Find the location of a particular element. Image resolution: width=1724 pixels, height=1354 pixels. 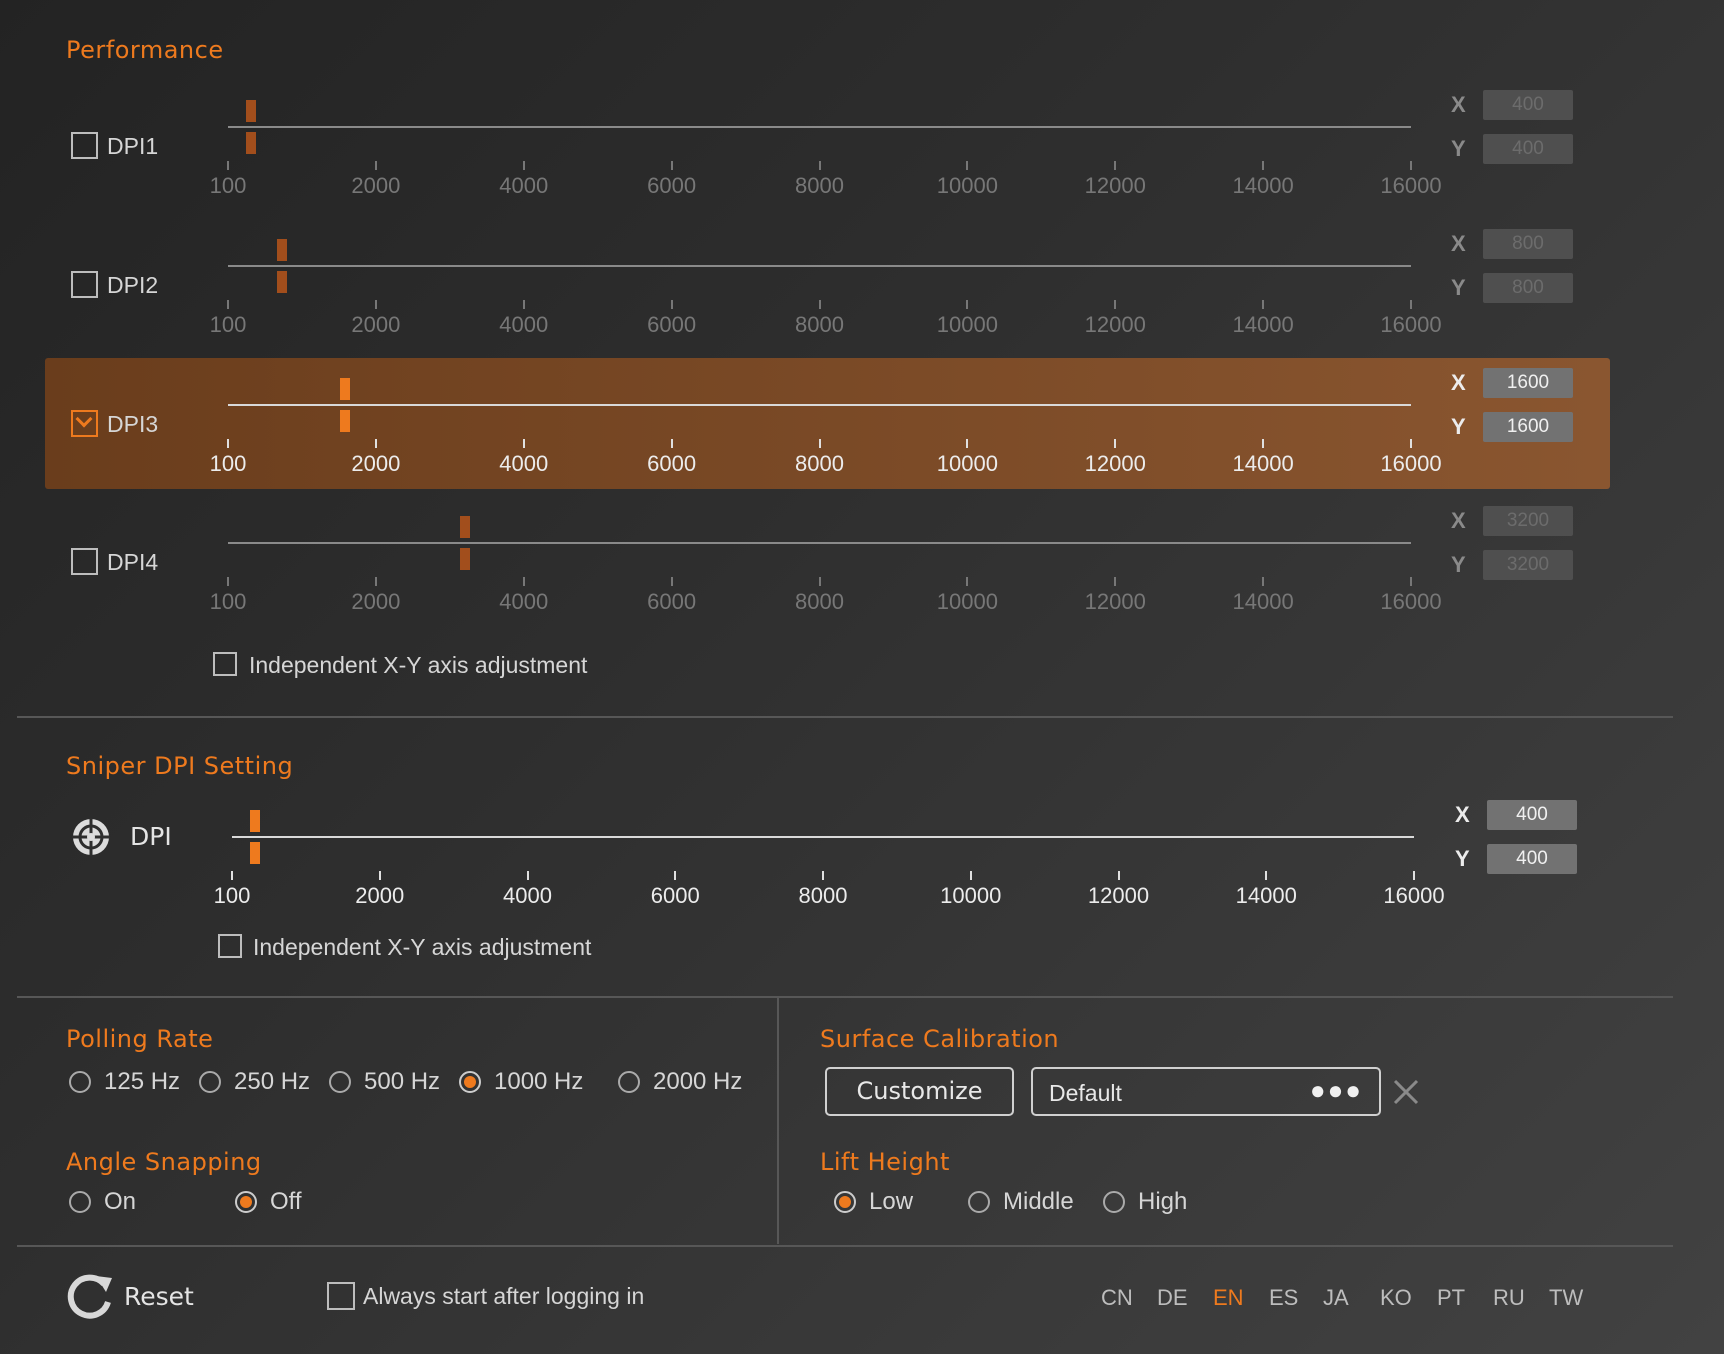

dpi3-tick-label: 100 is located at coordinates (228, 463).